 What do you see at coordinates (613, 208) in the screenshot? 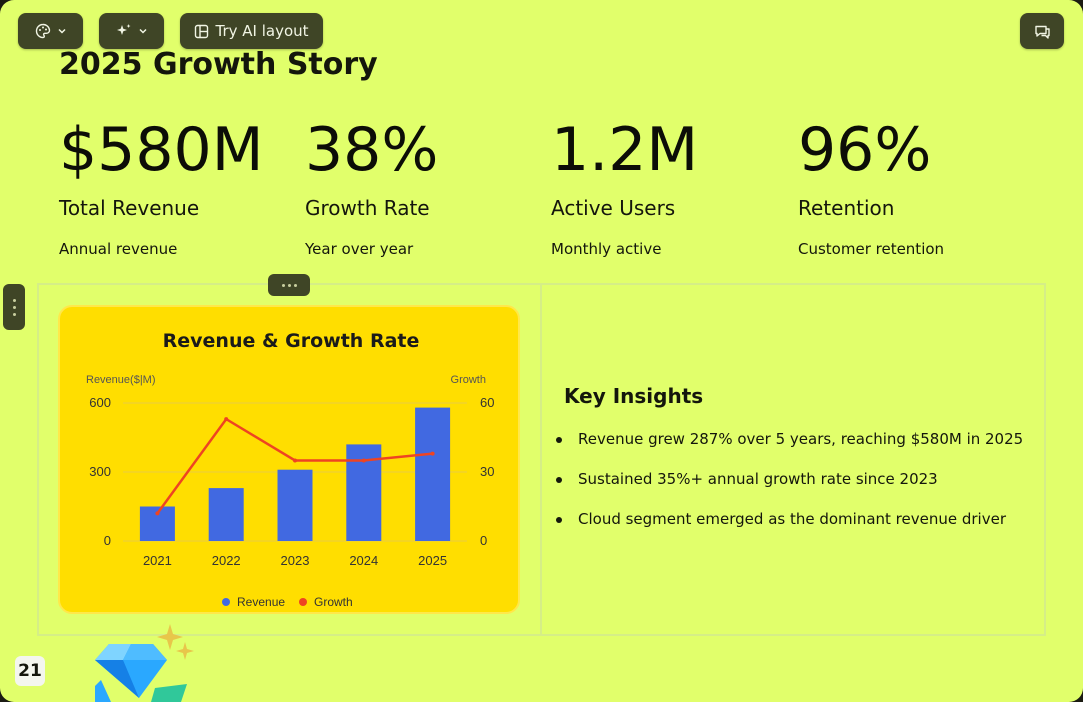
I see `stat-label: Active Users` at bounding box center [613, 208].